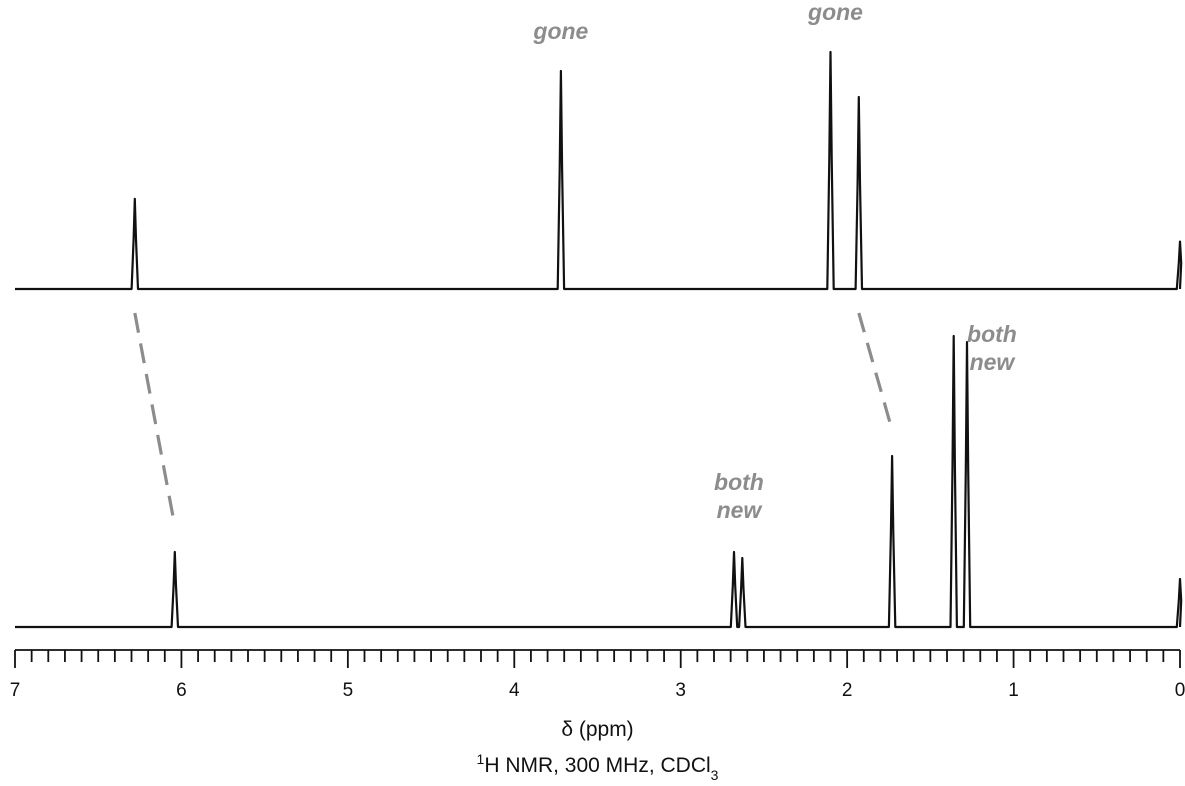 The height and width of the screenshot is (786, 1185). I want to click on subtitle-mass-number: 1, so click(481, 759).